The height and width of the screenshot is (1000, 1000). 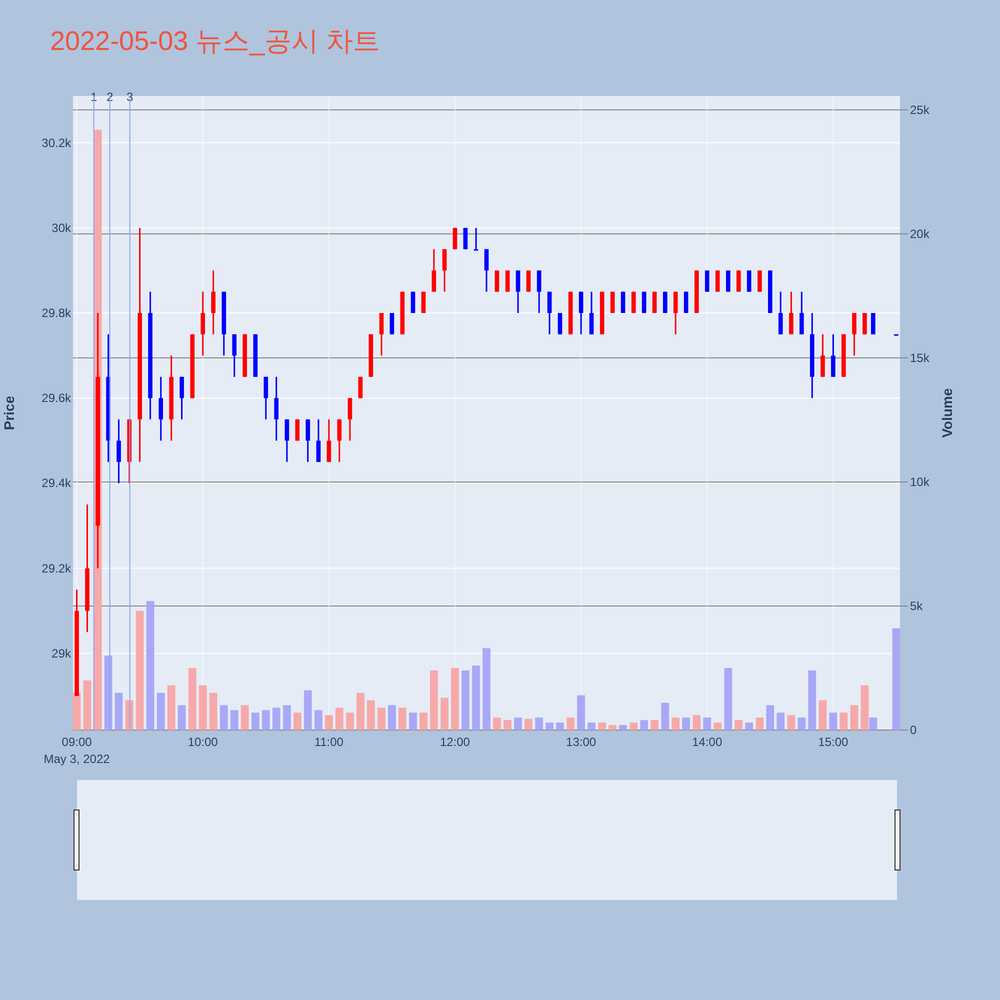 I want to click on x-tick-label: 15:00, so click(x=833, y=742).